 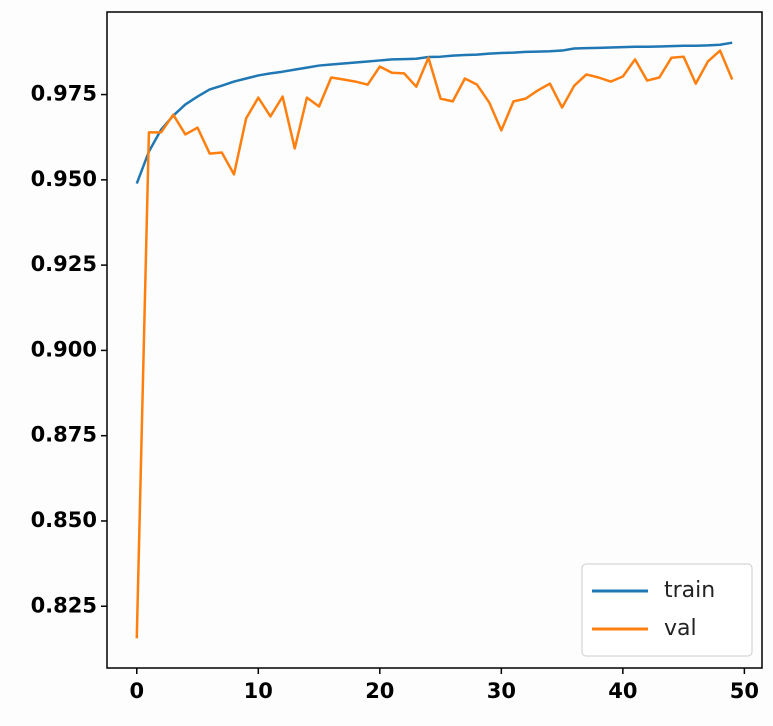 What do you see at coordinates (64, 179) in the screenshot?
I see `y-tick-label: 0.950` at bounding box center [64, 179].